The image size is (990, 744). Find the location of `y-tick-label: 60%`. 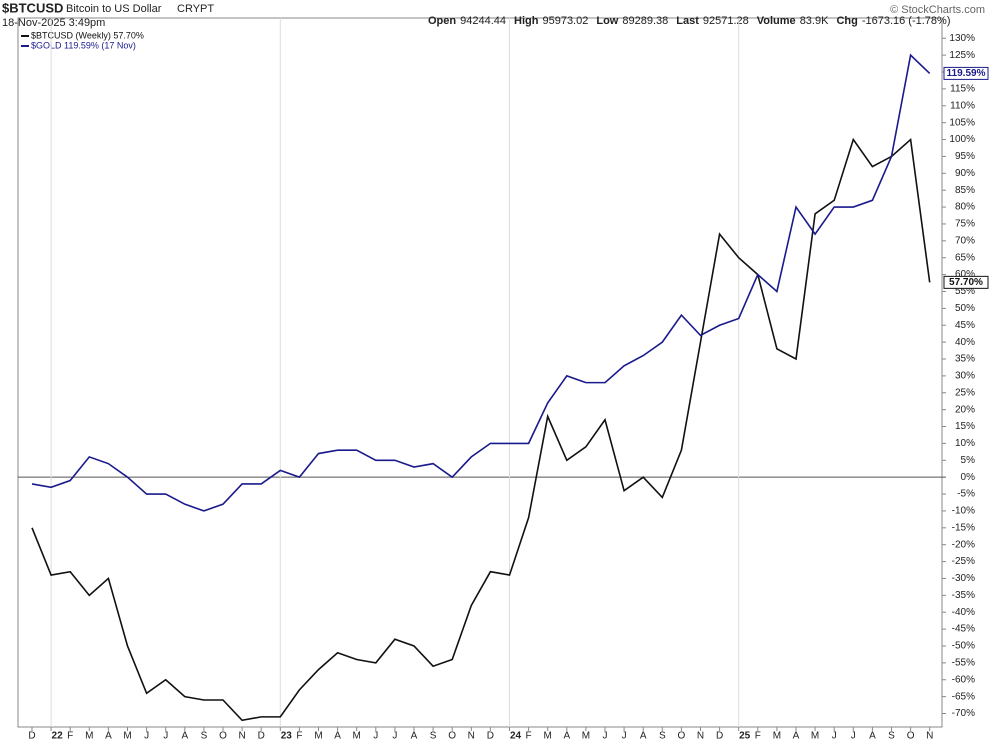

y-tick-label: 60% is located at coordinates (965, 274).